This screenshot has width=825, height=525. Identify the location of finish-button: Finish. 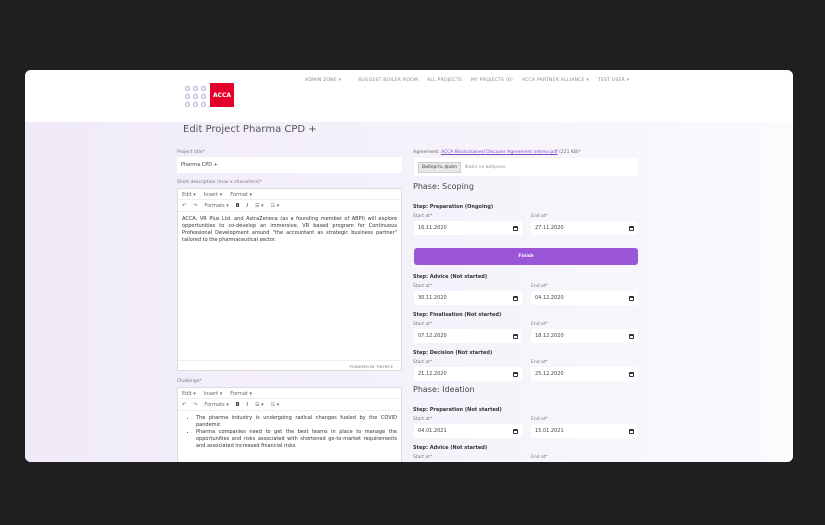
(526, 256).